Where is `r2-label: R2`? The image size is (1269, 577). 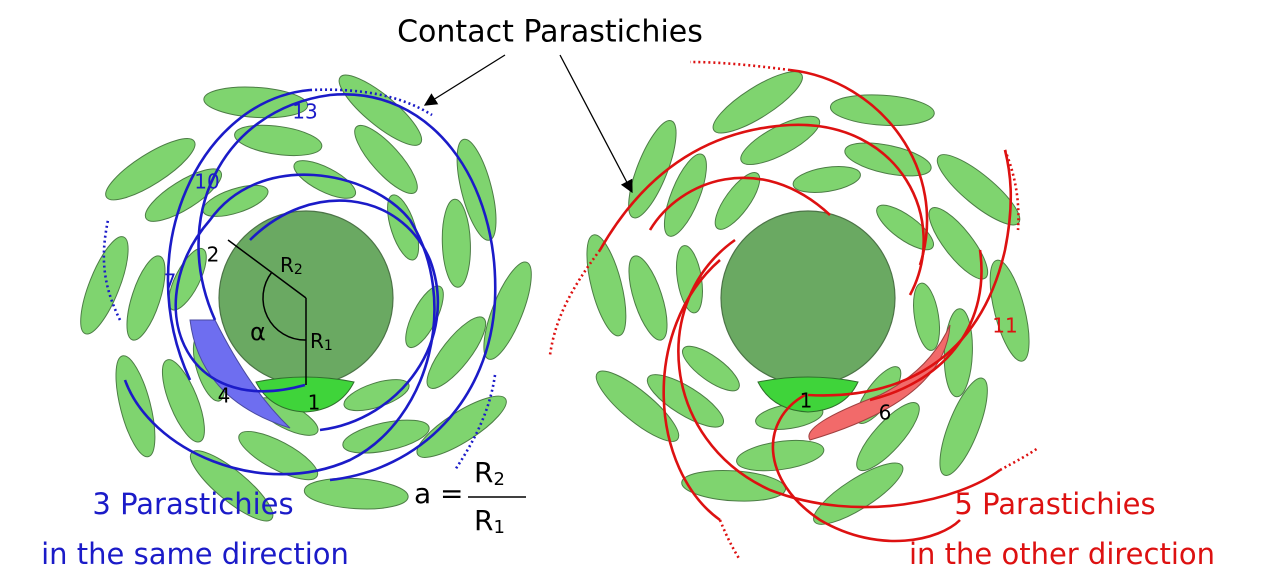
r2-label: R2 is located at coordinates (291, 266).